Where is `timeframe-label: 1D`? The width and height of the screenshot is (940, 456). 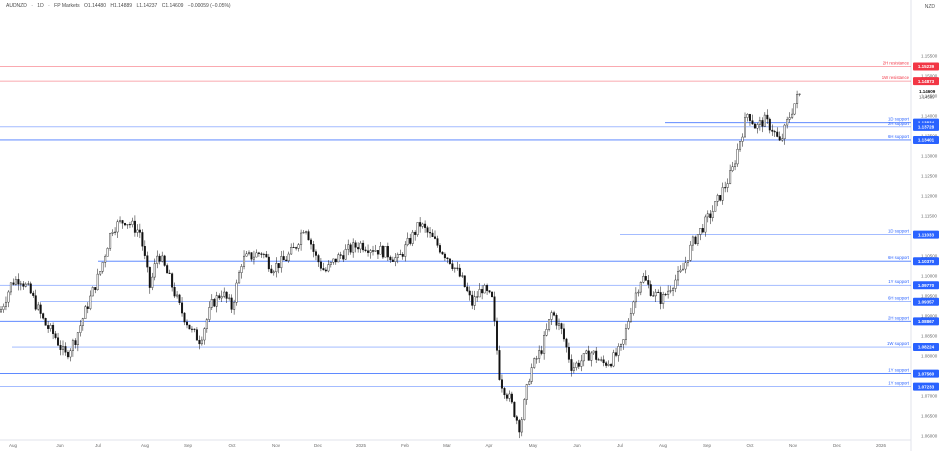
timeframe-label: 1D is located at coordinates (40, 6).